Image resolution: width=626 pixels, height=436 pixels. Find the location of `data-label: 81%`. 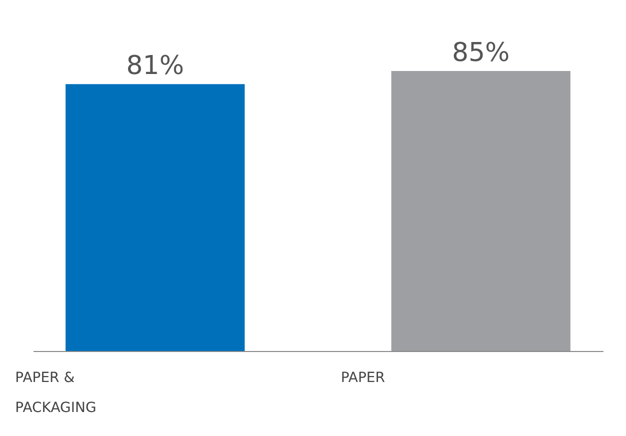

data-label: 81% is located at coordinates (155, 66).